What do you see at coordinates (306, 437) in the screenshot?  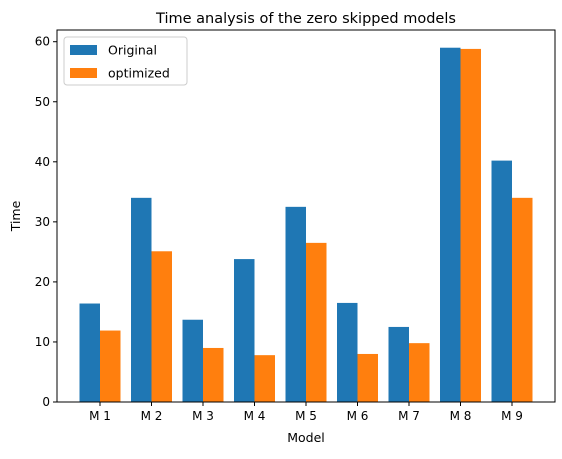 I see `x-axis-label: Model` at bounding box center [306, 437].